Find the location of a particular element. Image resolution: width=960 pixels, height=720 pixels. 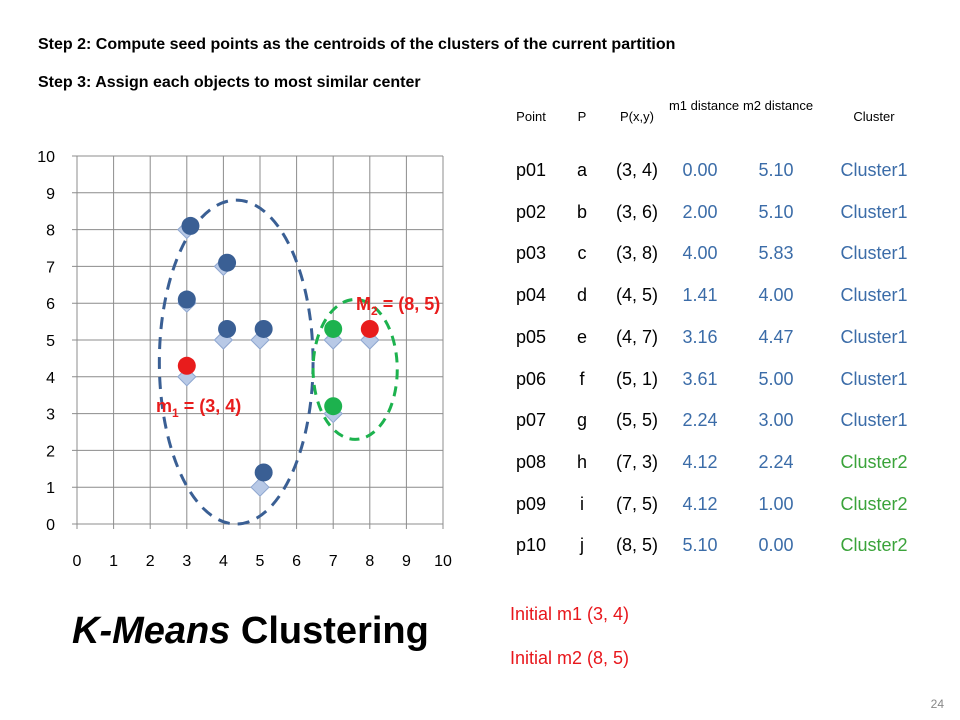

cluster1-ellipse is located at coordinates (236, 362).